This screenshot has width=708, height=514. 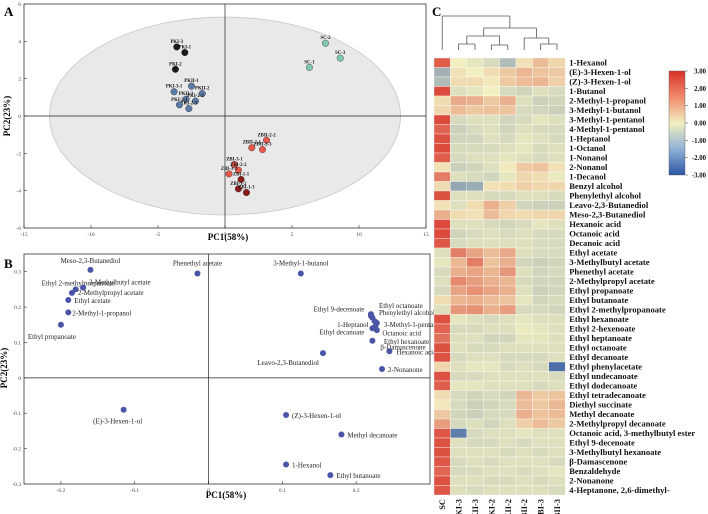 I want to click on heatmap-row-label: Decanoic acid, so click(x=594, y=243).